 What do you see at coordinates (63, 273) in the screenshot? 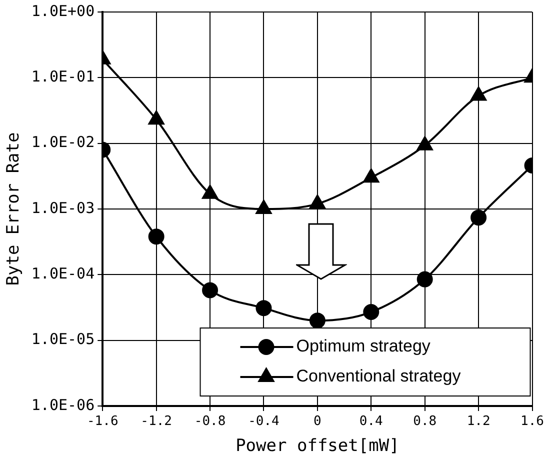
I see `y-tick-label: 1.0E-04` at bounding box center [63, 273].